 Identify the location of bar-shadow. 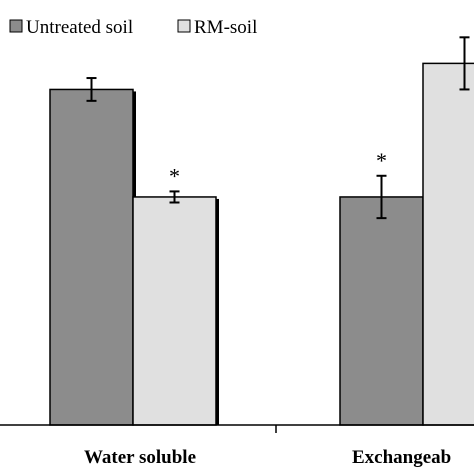
(217, 311).